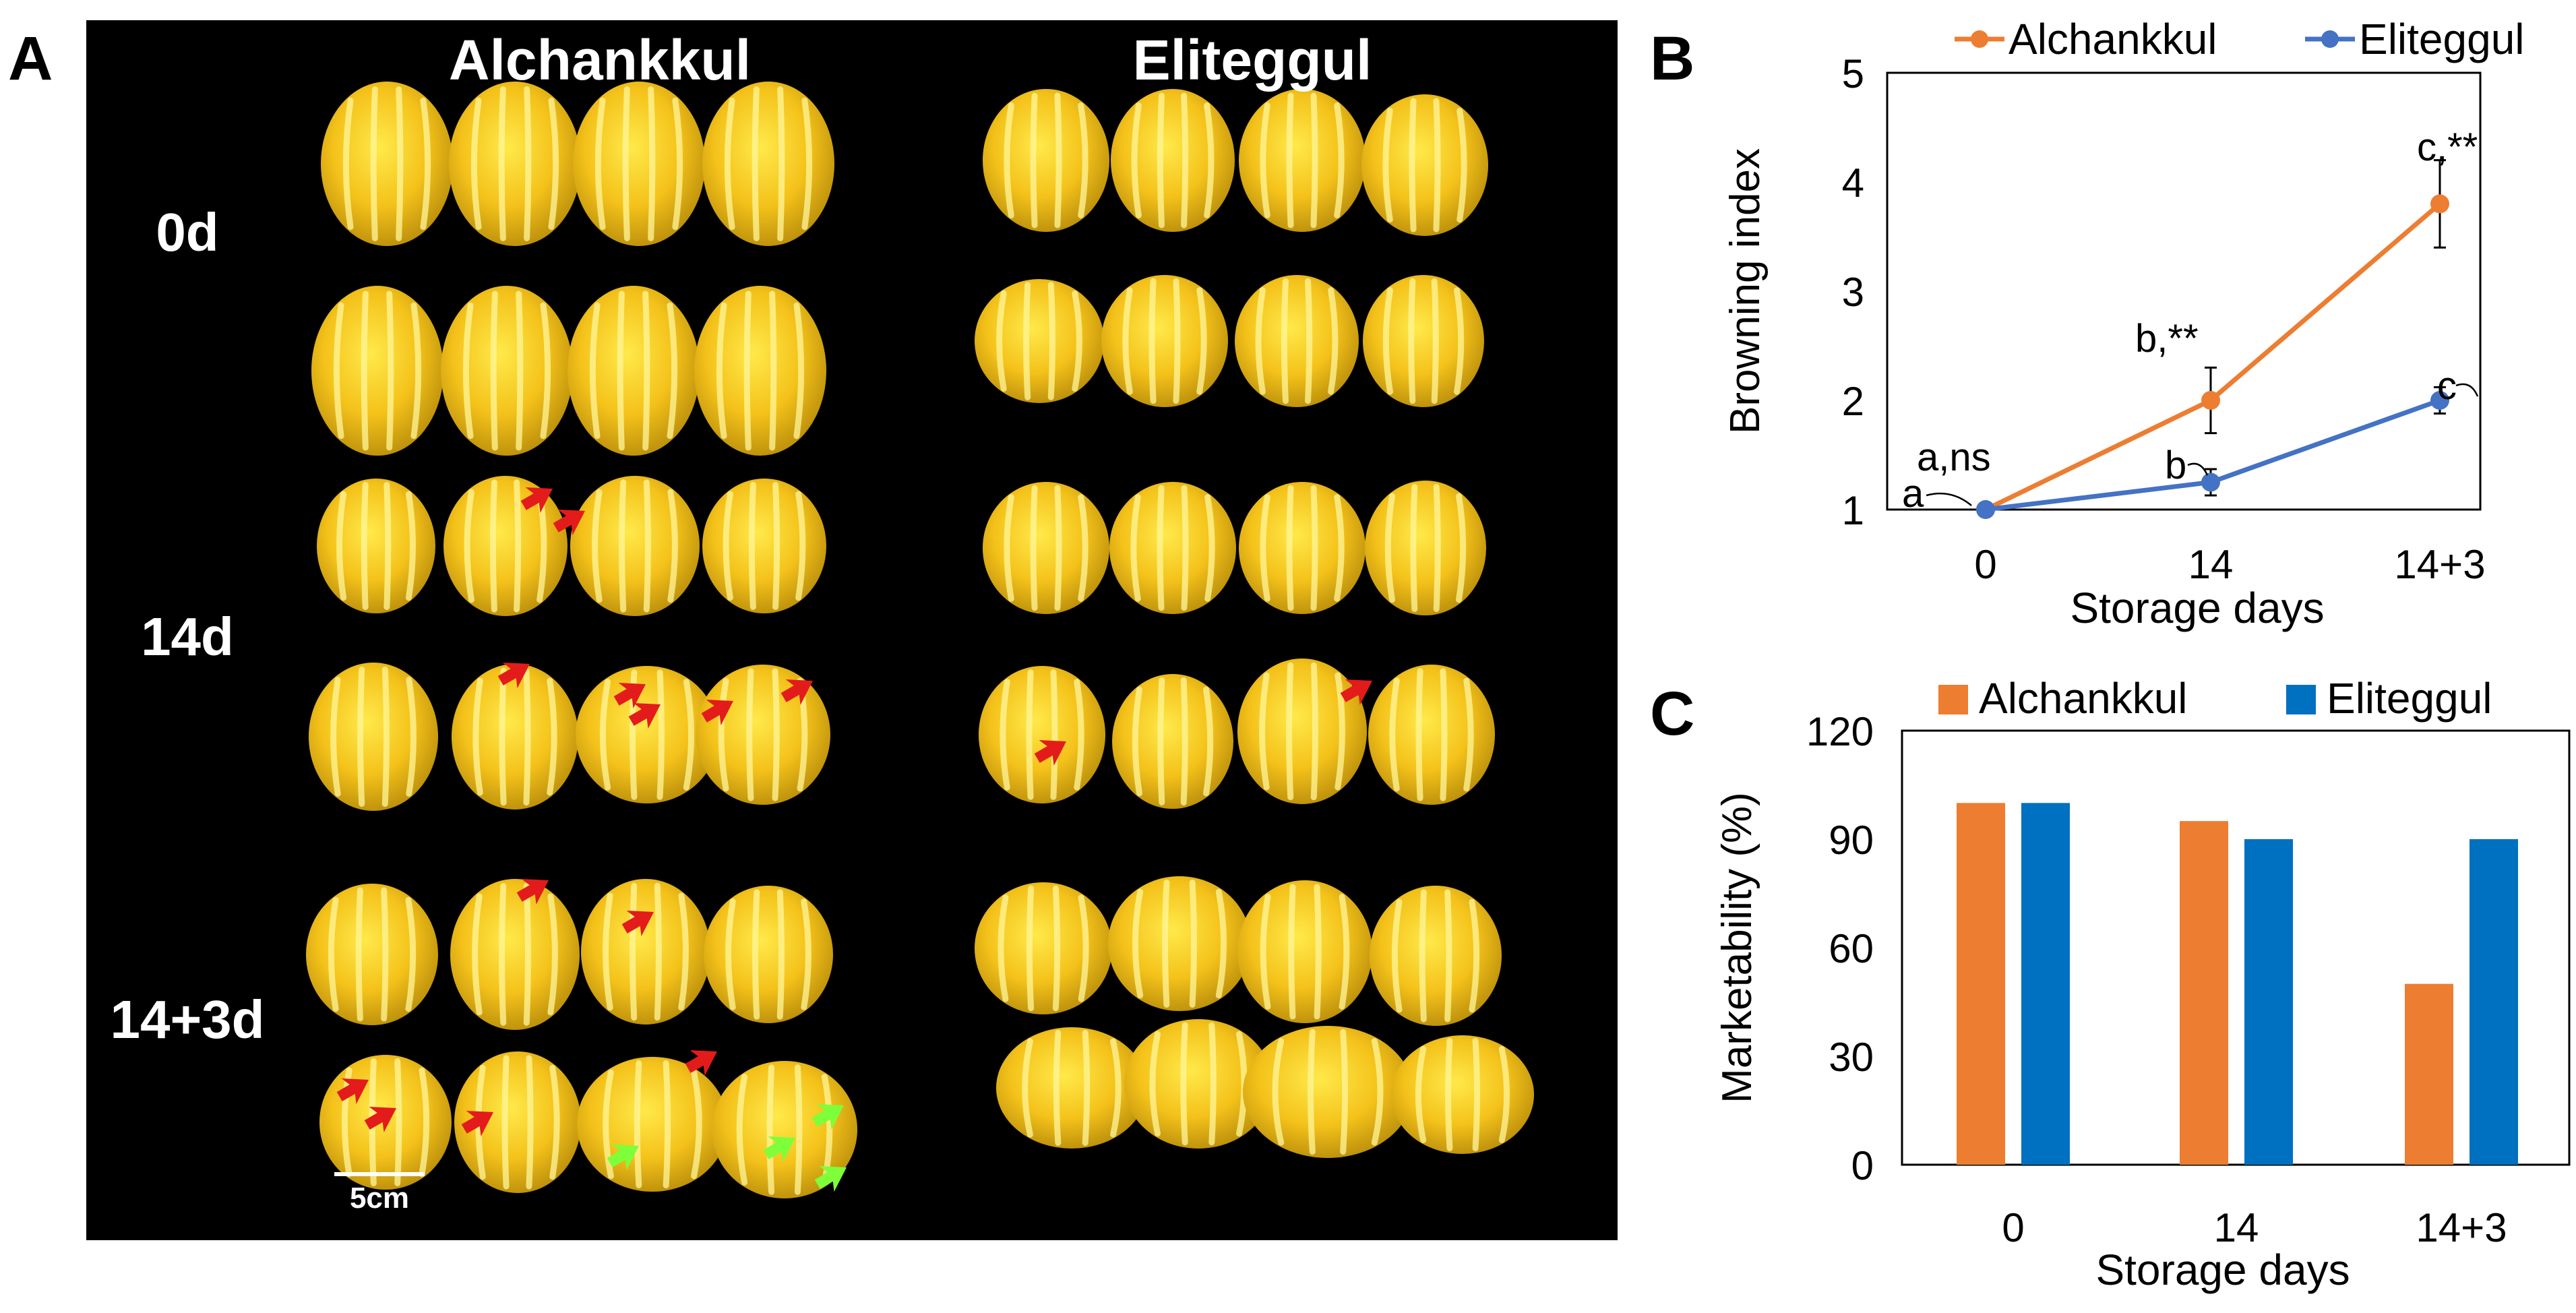  What do you see at coordinates (2448, 147) in the screenshot?
I see `chart-b-annotation-c-star: c,**` at bounding box center [2448, 147].